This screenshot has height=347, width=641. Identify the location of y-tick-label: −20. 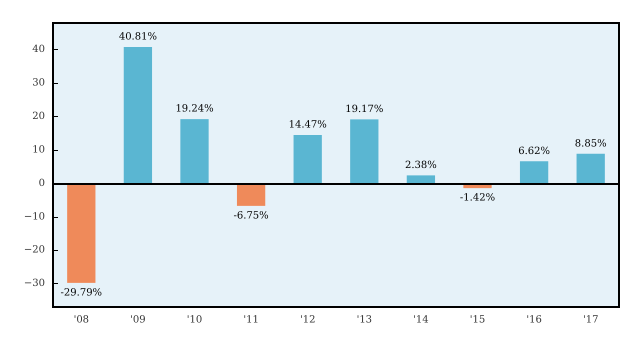
(34, 250).